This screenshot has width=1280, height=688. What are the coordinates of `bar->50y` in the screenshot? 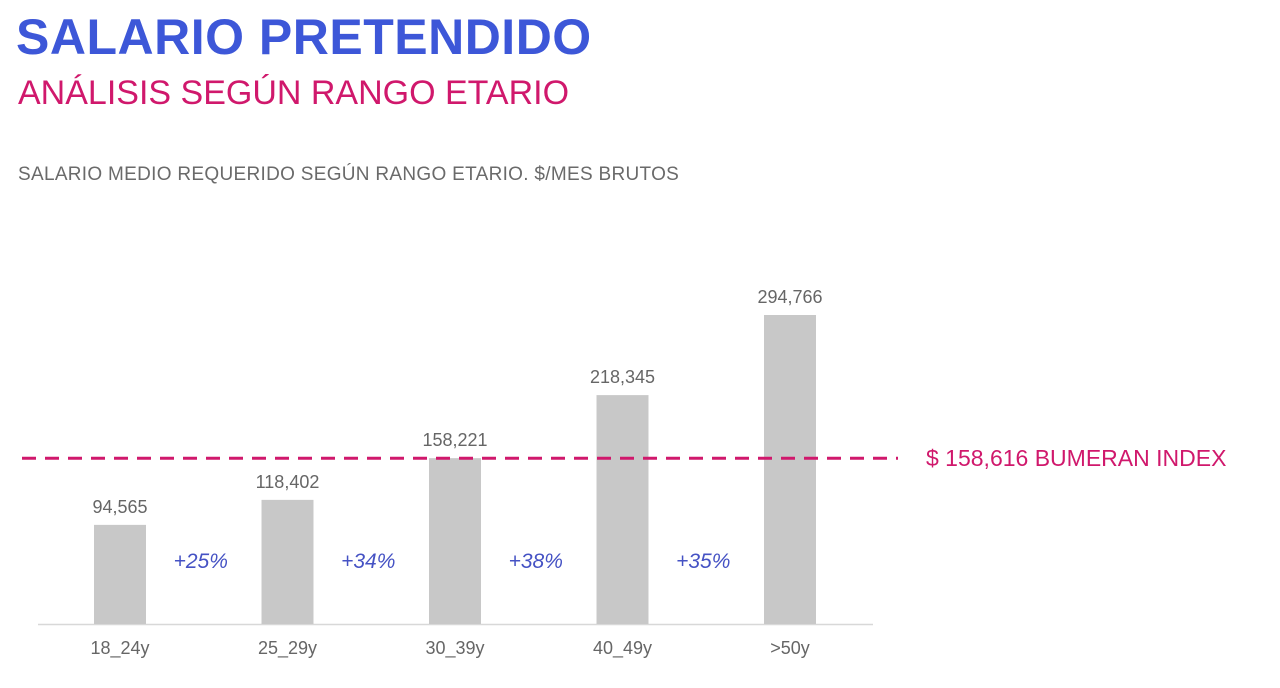 It's located at (790, 469).